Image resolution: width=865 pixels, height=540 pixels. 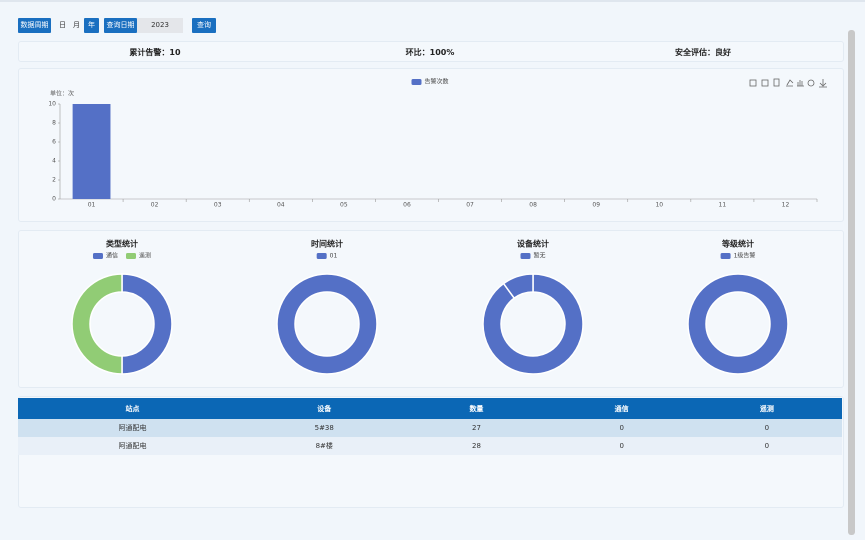 I want to click on x-tick-label: 02, so click(x=155, y=205).